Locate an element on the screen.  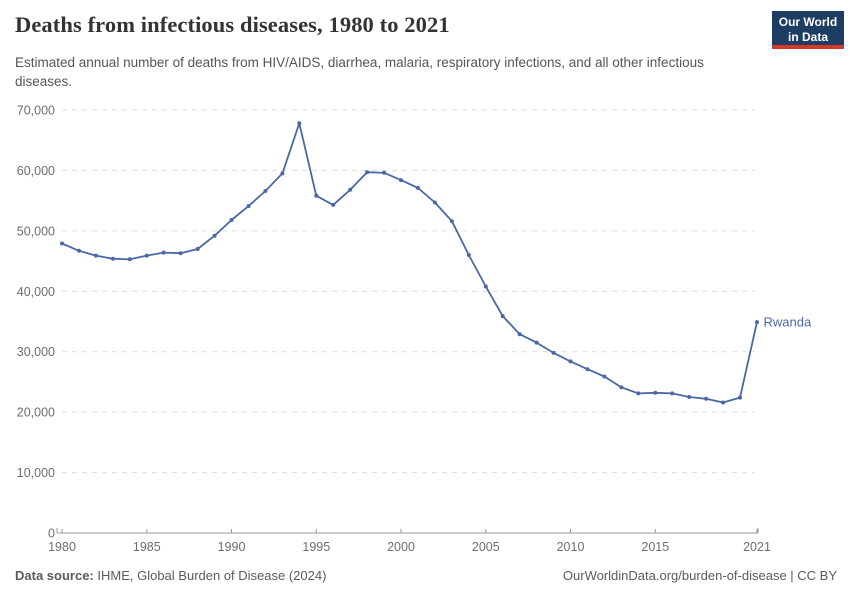
x-axis-tick-label: 2015 is located at coordinates (655, 547).